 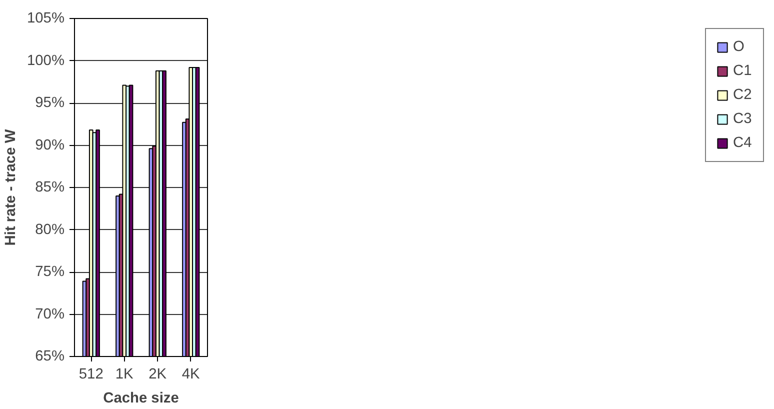 I want to click on legend-label: O, so click(x=739, y=47).